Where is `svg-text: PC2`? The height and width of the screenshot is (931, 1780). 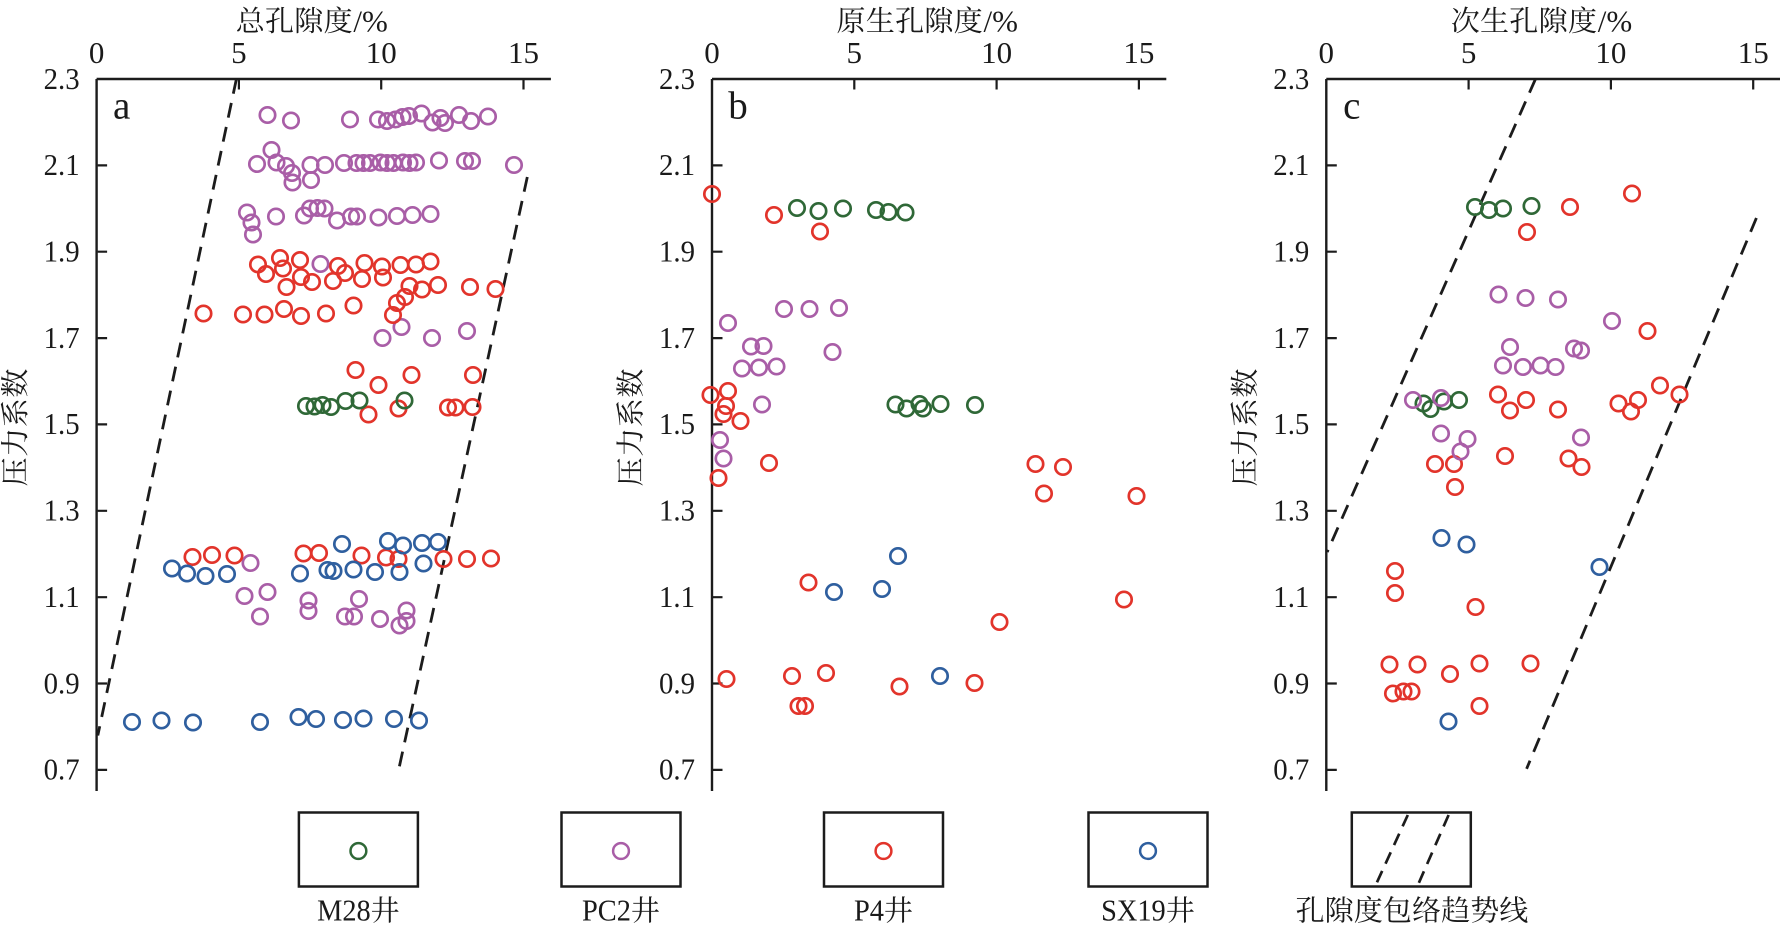
svg-text: PC2 is located at coordinates (606, 910).